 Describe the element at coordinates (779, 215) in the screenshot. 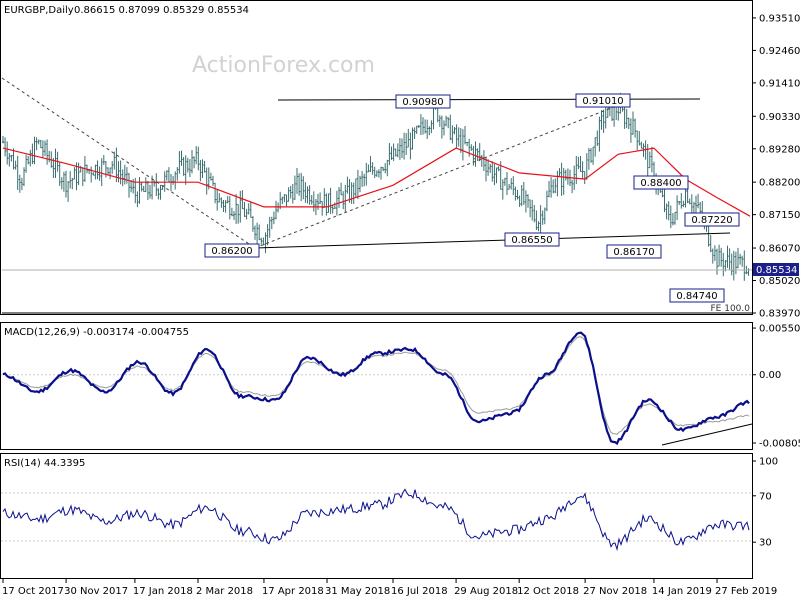

I see `price-tick-label: 0.87150` at that location.